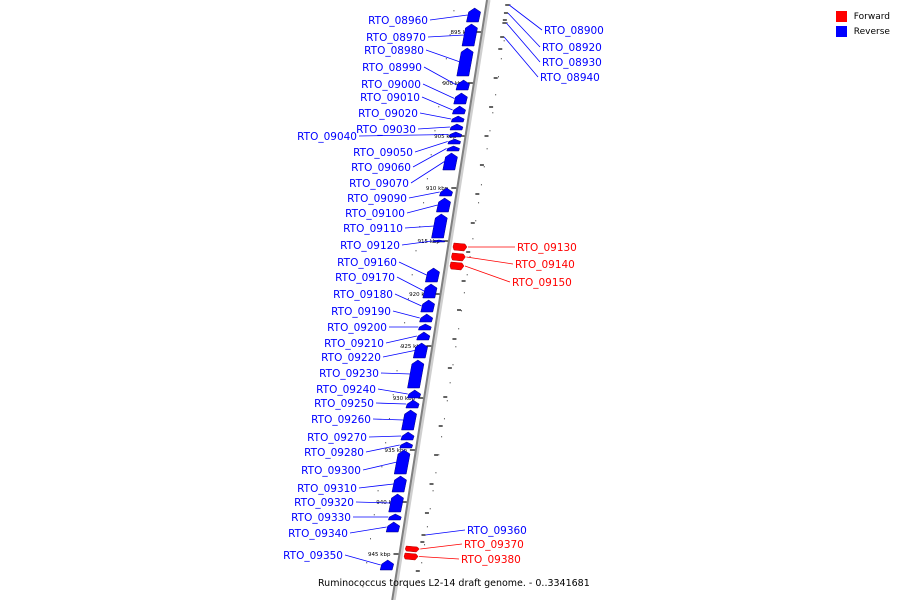 This screenshot has width=900, height=600. Describe the element at coordinates (494, 545) in the screenshot. I see `gene-label-rto-09370: RTO_09370` at that location.